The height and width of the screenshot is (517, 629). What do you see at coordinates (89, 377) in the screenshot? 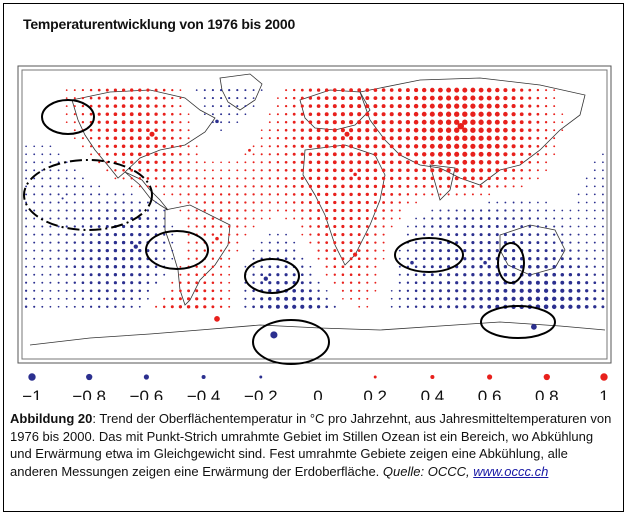
I see `legend-dot` at bounding box center [89, 377].